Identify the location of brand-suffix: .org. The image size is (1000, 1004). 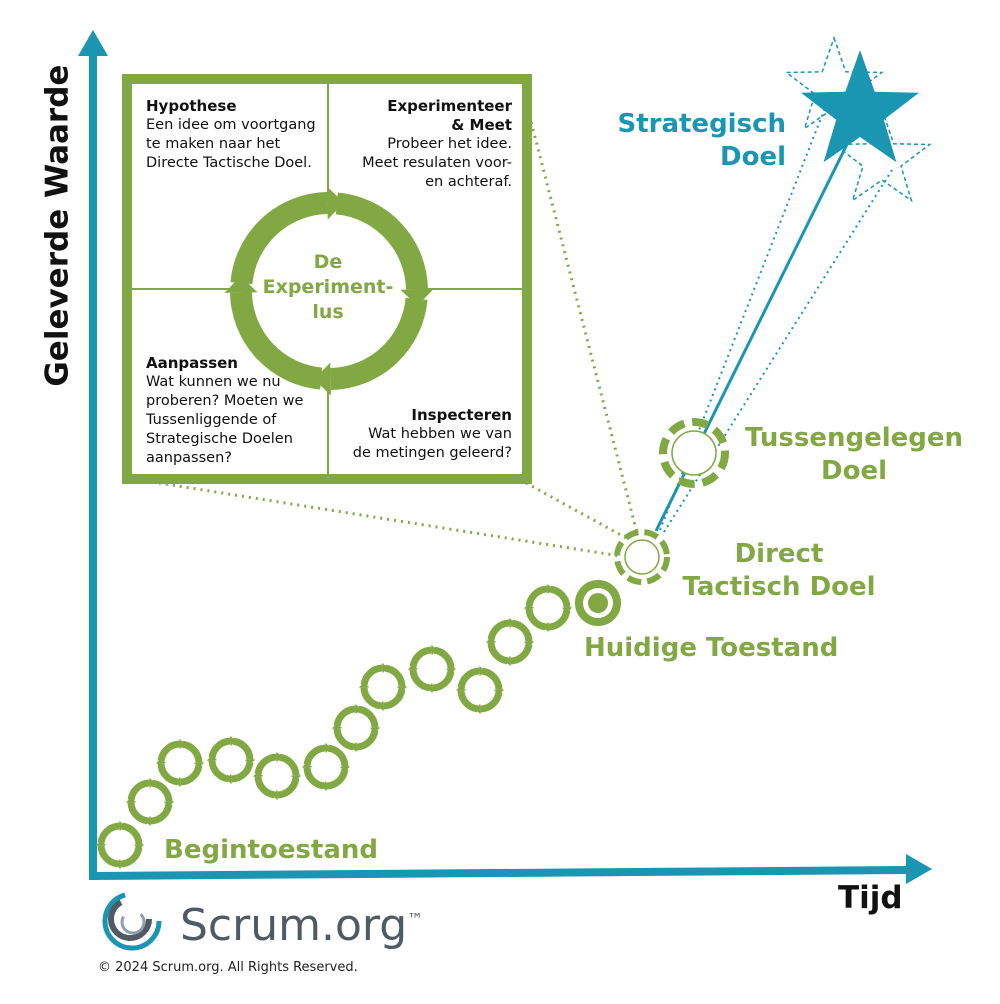
(364, 925).